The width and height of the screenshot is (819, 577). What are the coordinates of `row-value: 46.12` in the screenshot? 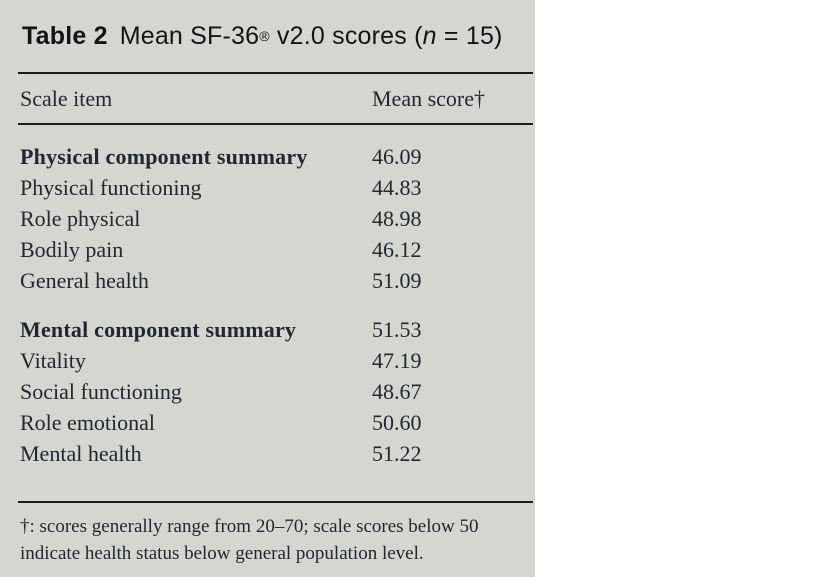 It's located at (397, 249).